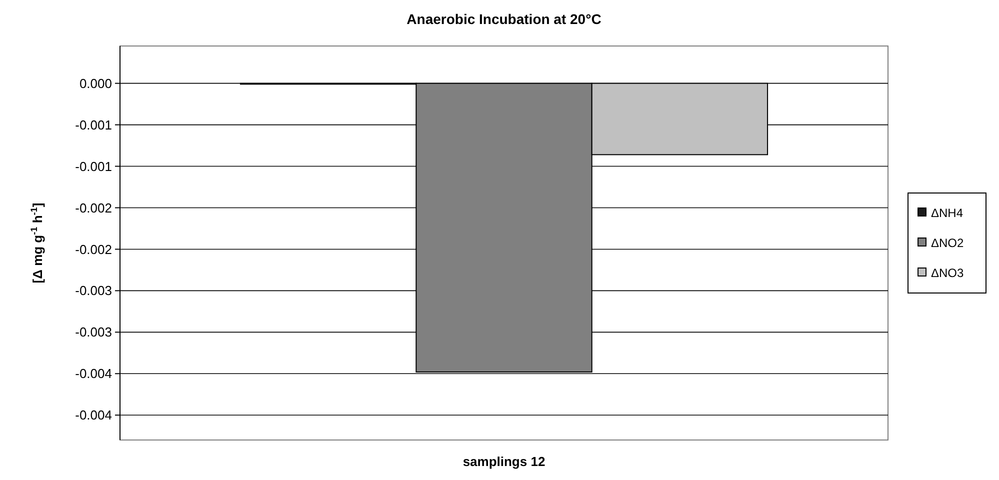 Image resolution: width=999 pixels, height=480 pixels. What do you see at coordinates (947, 243) in the screenshot?
I see `legend-label: ΔNO2` at bounding box center [947, 243].